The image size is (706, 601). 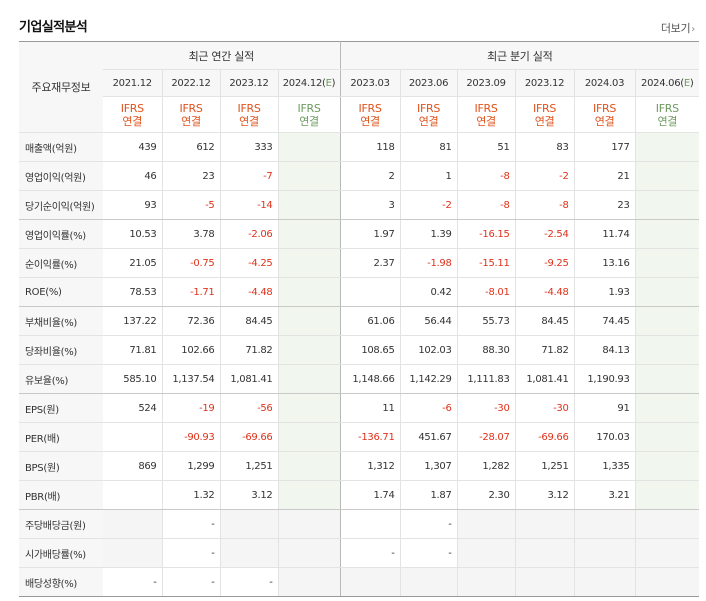 What do you see at coordinates (486, 83) in the screenshot?
I see `period-header: 2023.09` at bounding box center [486, 83].